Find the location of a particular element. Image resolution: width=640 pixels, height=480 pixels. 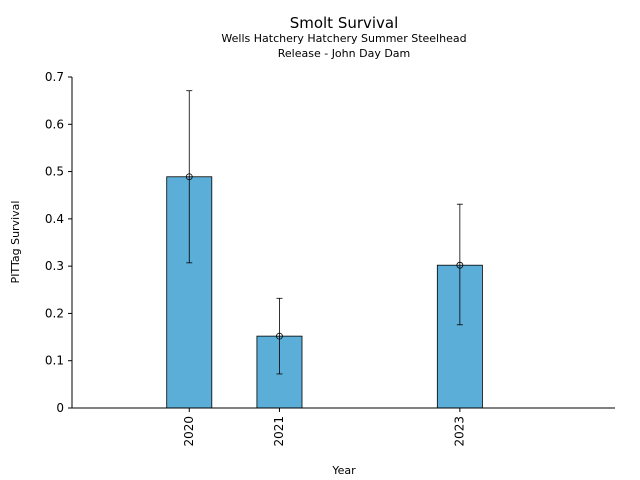

point-marker-2023 is located at coordinates (460, 265).